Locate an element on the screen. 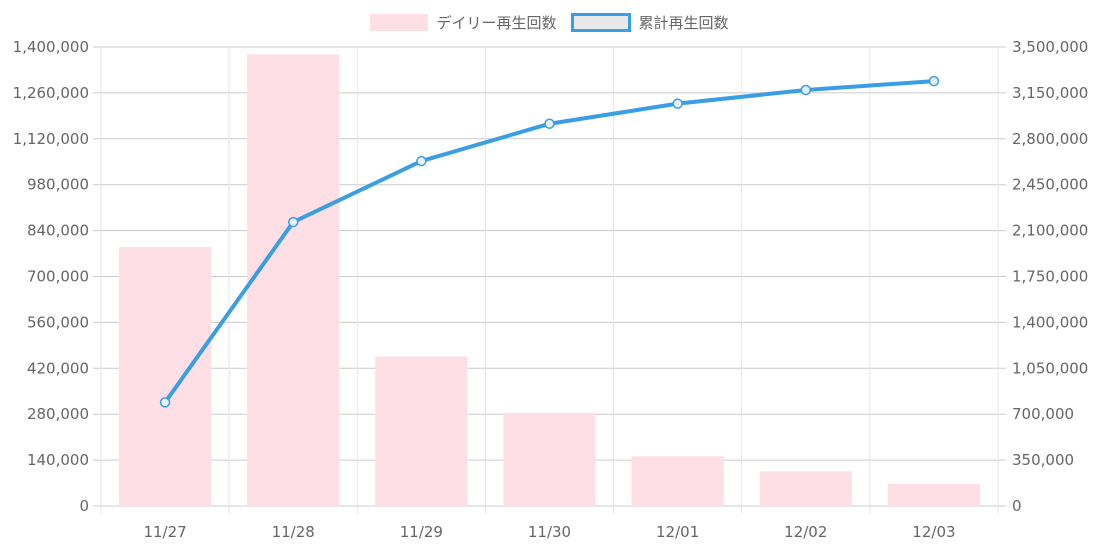 This screenshot has height=550, width=1099. x-tick-label: 12/03 is located at coordinates (933, 532).